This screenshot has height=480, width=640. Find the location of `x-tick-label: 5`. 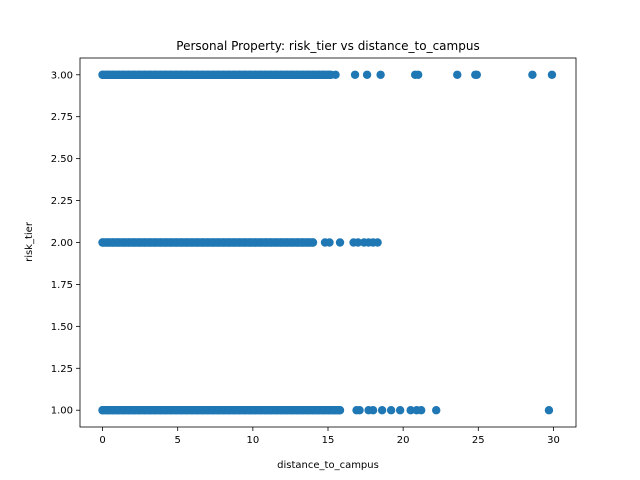

x-tick-label: 5 is located at coordinates (178, 440).